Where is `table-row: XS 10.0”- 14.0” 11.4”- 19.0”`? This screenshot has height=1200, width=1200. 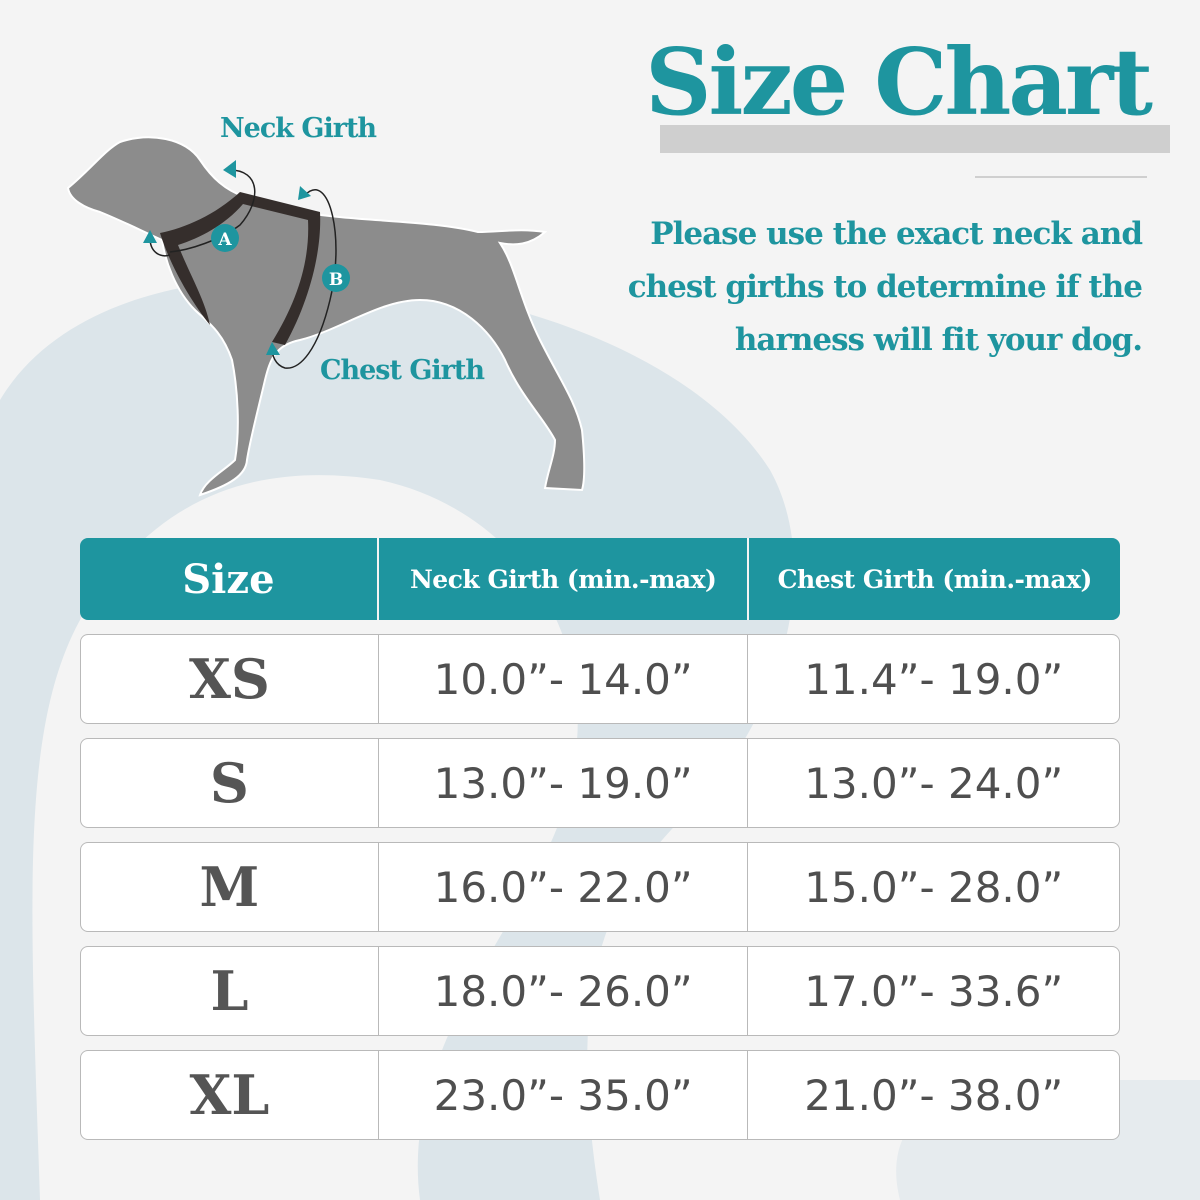 table-row: XS 10.0”- 14.0” 11.4”- 19.0” is located at coordinates (600, 679).